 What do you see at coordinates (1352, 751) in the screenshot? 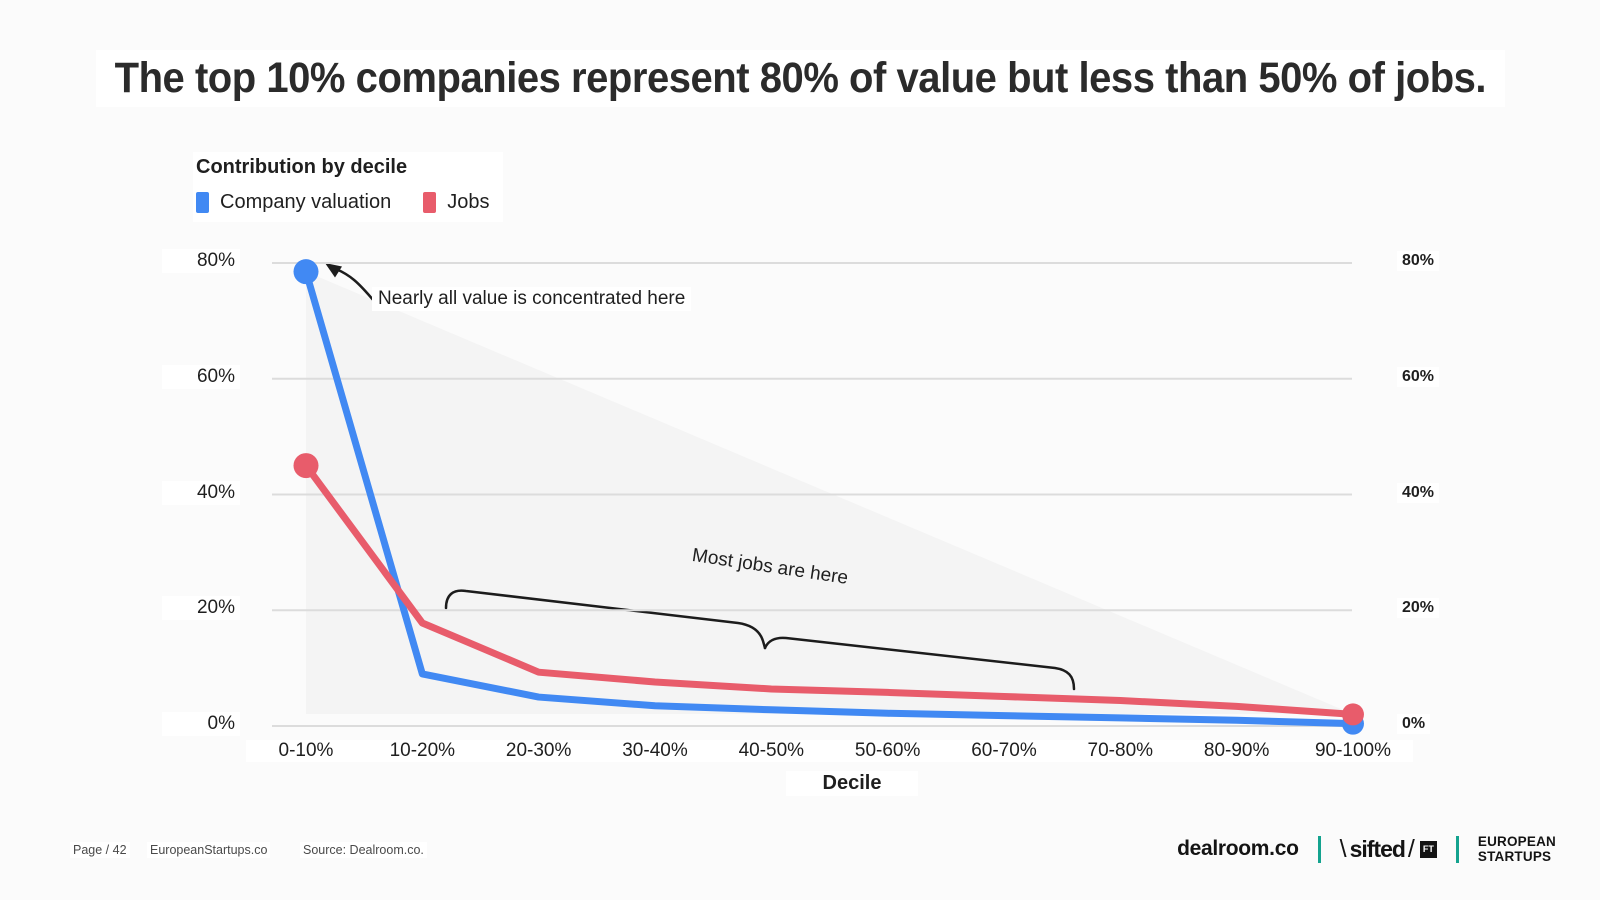
I see `x-axis-tick: 90-100%` at bounding box center [1352, 751].